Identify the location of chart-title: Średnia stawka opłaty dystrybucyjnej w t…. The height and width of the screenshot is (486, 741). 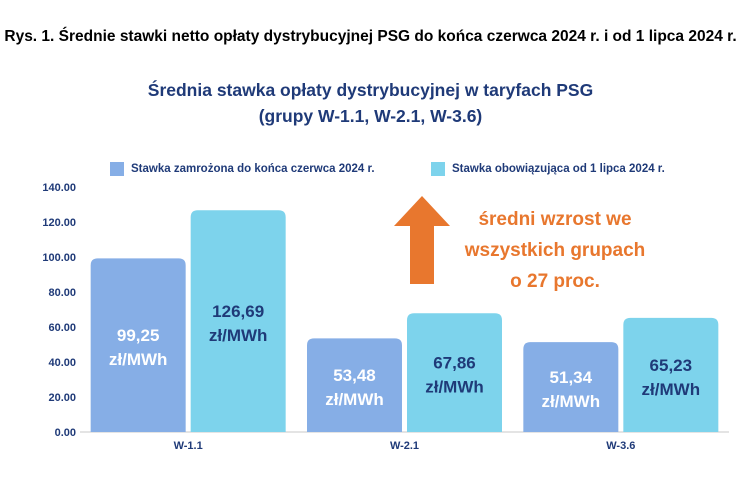
(370, 90).